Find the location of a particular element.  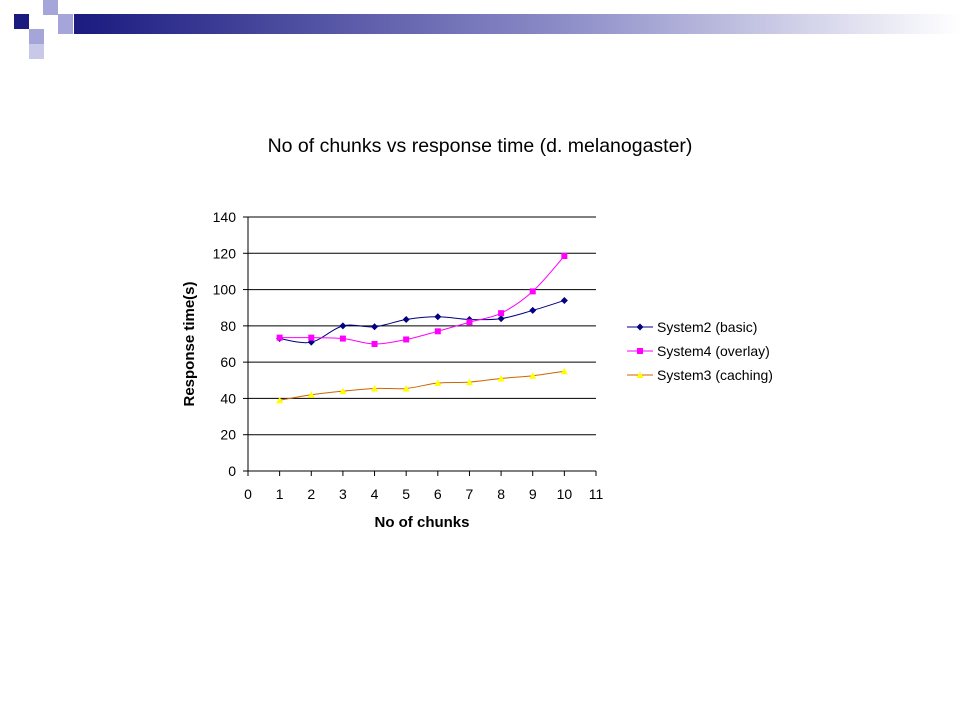

x-axis-title: No of chunks is located at coordinates (421, 522).